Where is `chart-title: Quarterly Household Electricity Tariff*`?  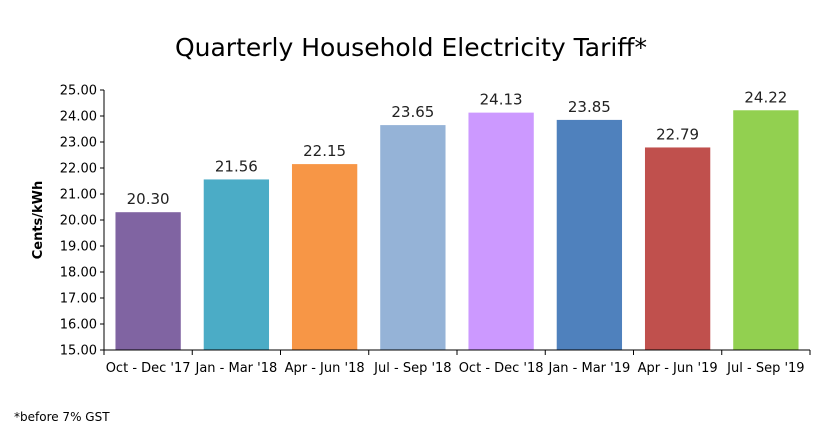 chart-title: Quarterly Household Electricity Tariff* is located at coordinates (411, 47).